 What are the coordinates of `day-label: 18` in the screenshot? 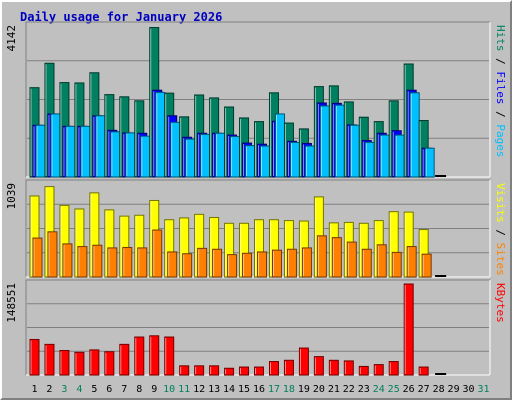 It's located at (289, 389).